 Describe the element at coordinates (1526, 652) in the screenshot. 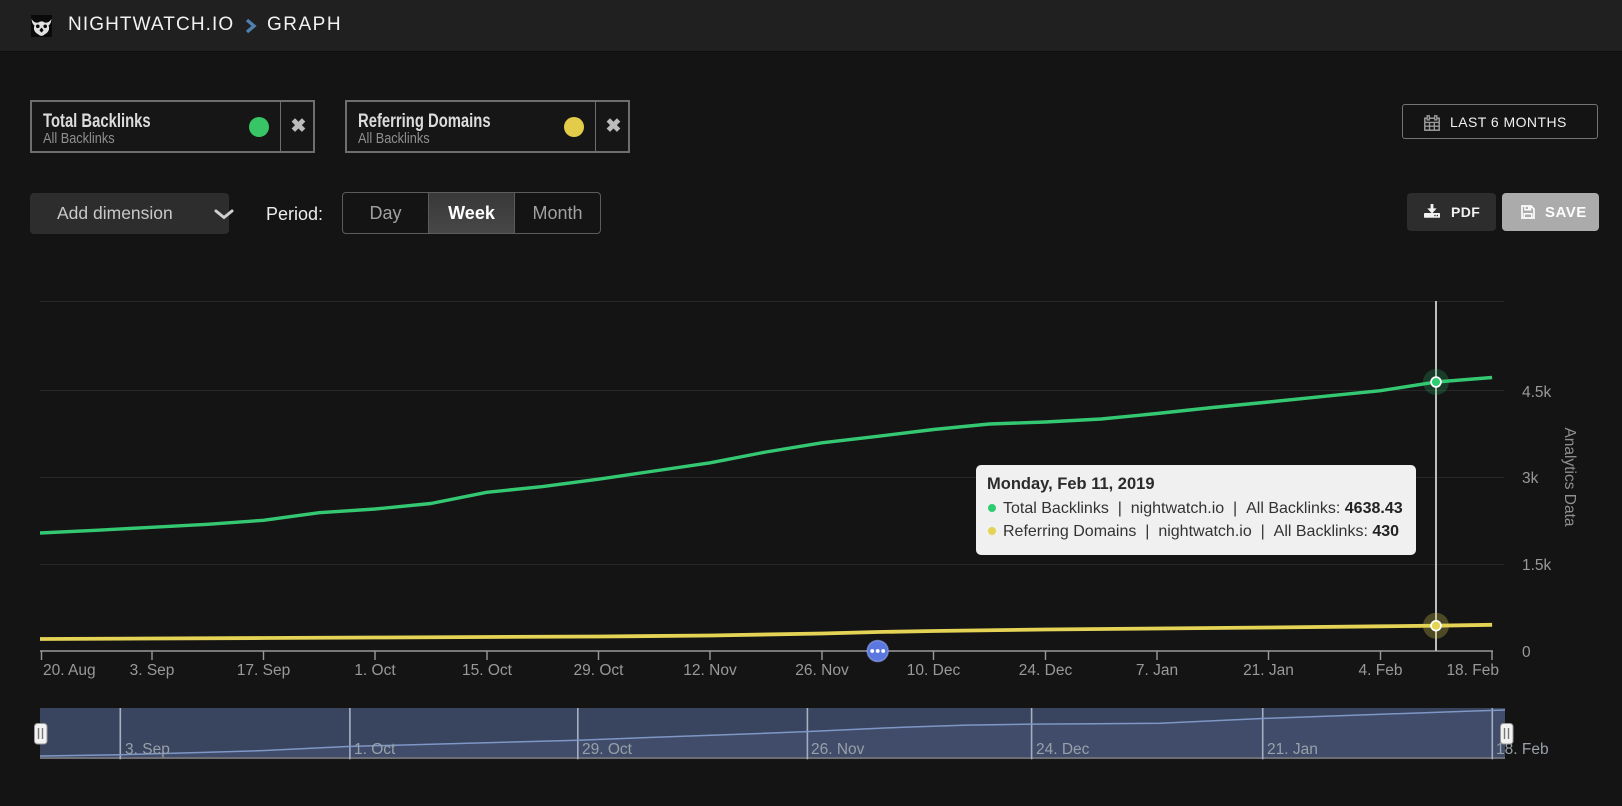

I see `svg-text: 0` at that location.